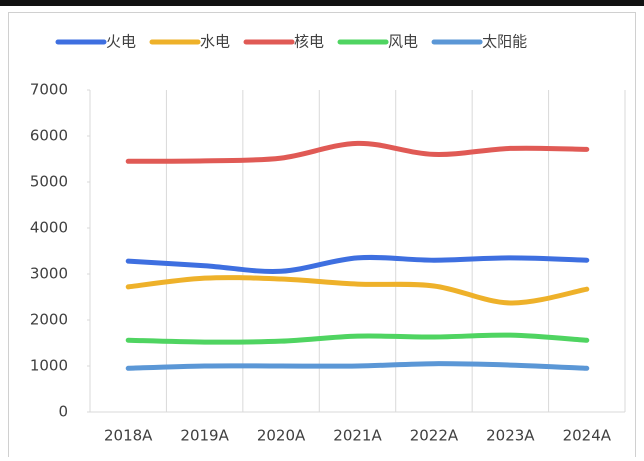 The image size is (644, 461). What do you see at coordinates (49, 228) in the screenshot?
I see `y-tick-label: 4000` at bounding box center [49, 228].